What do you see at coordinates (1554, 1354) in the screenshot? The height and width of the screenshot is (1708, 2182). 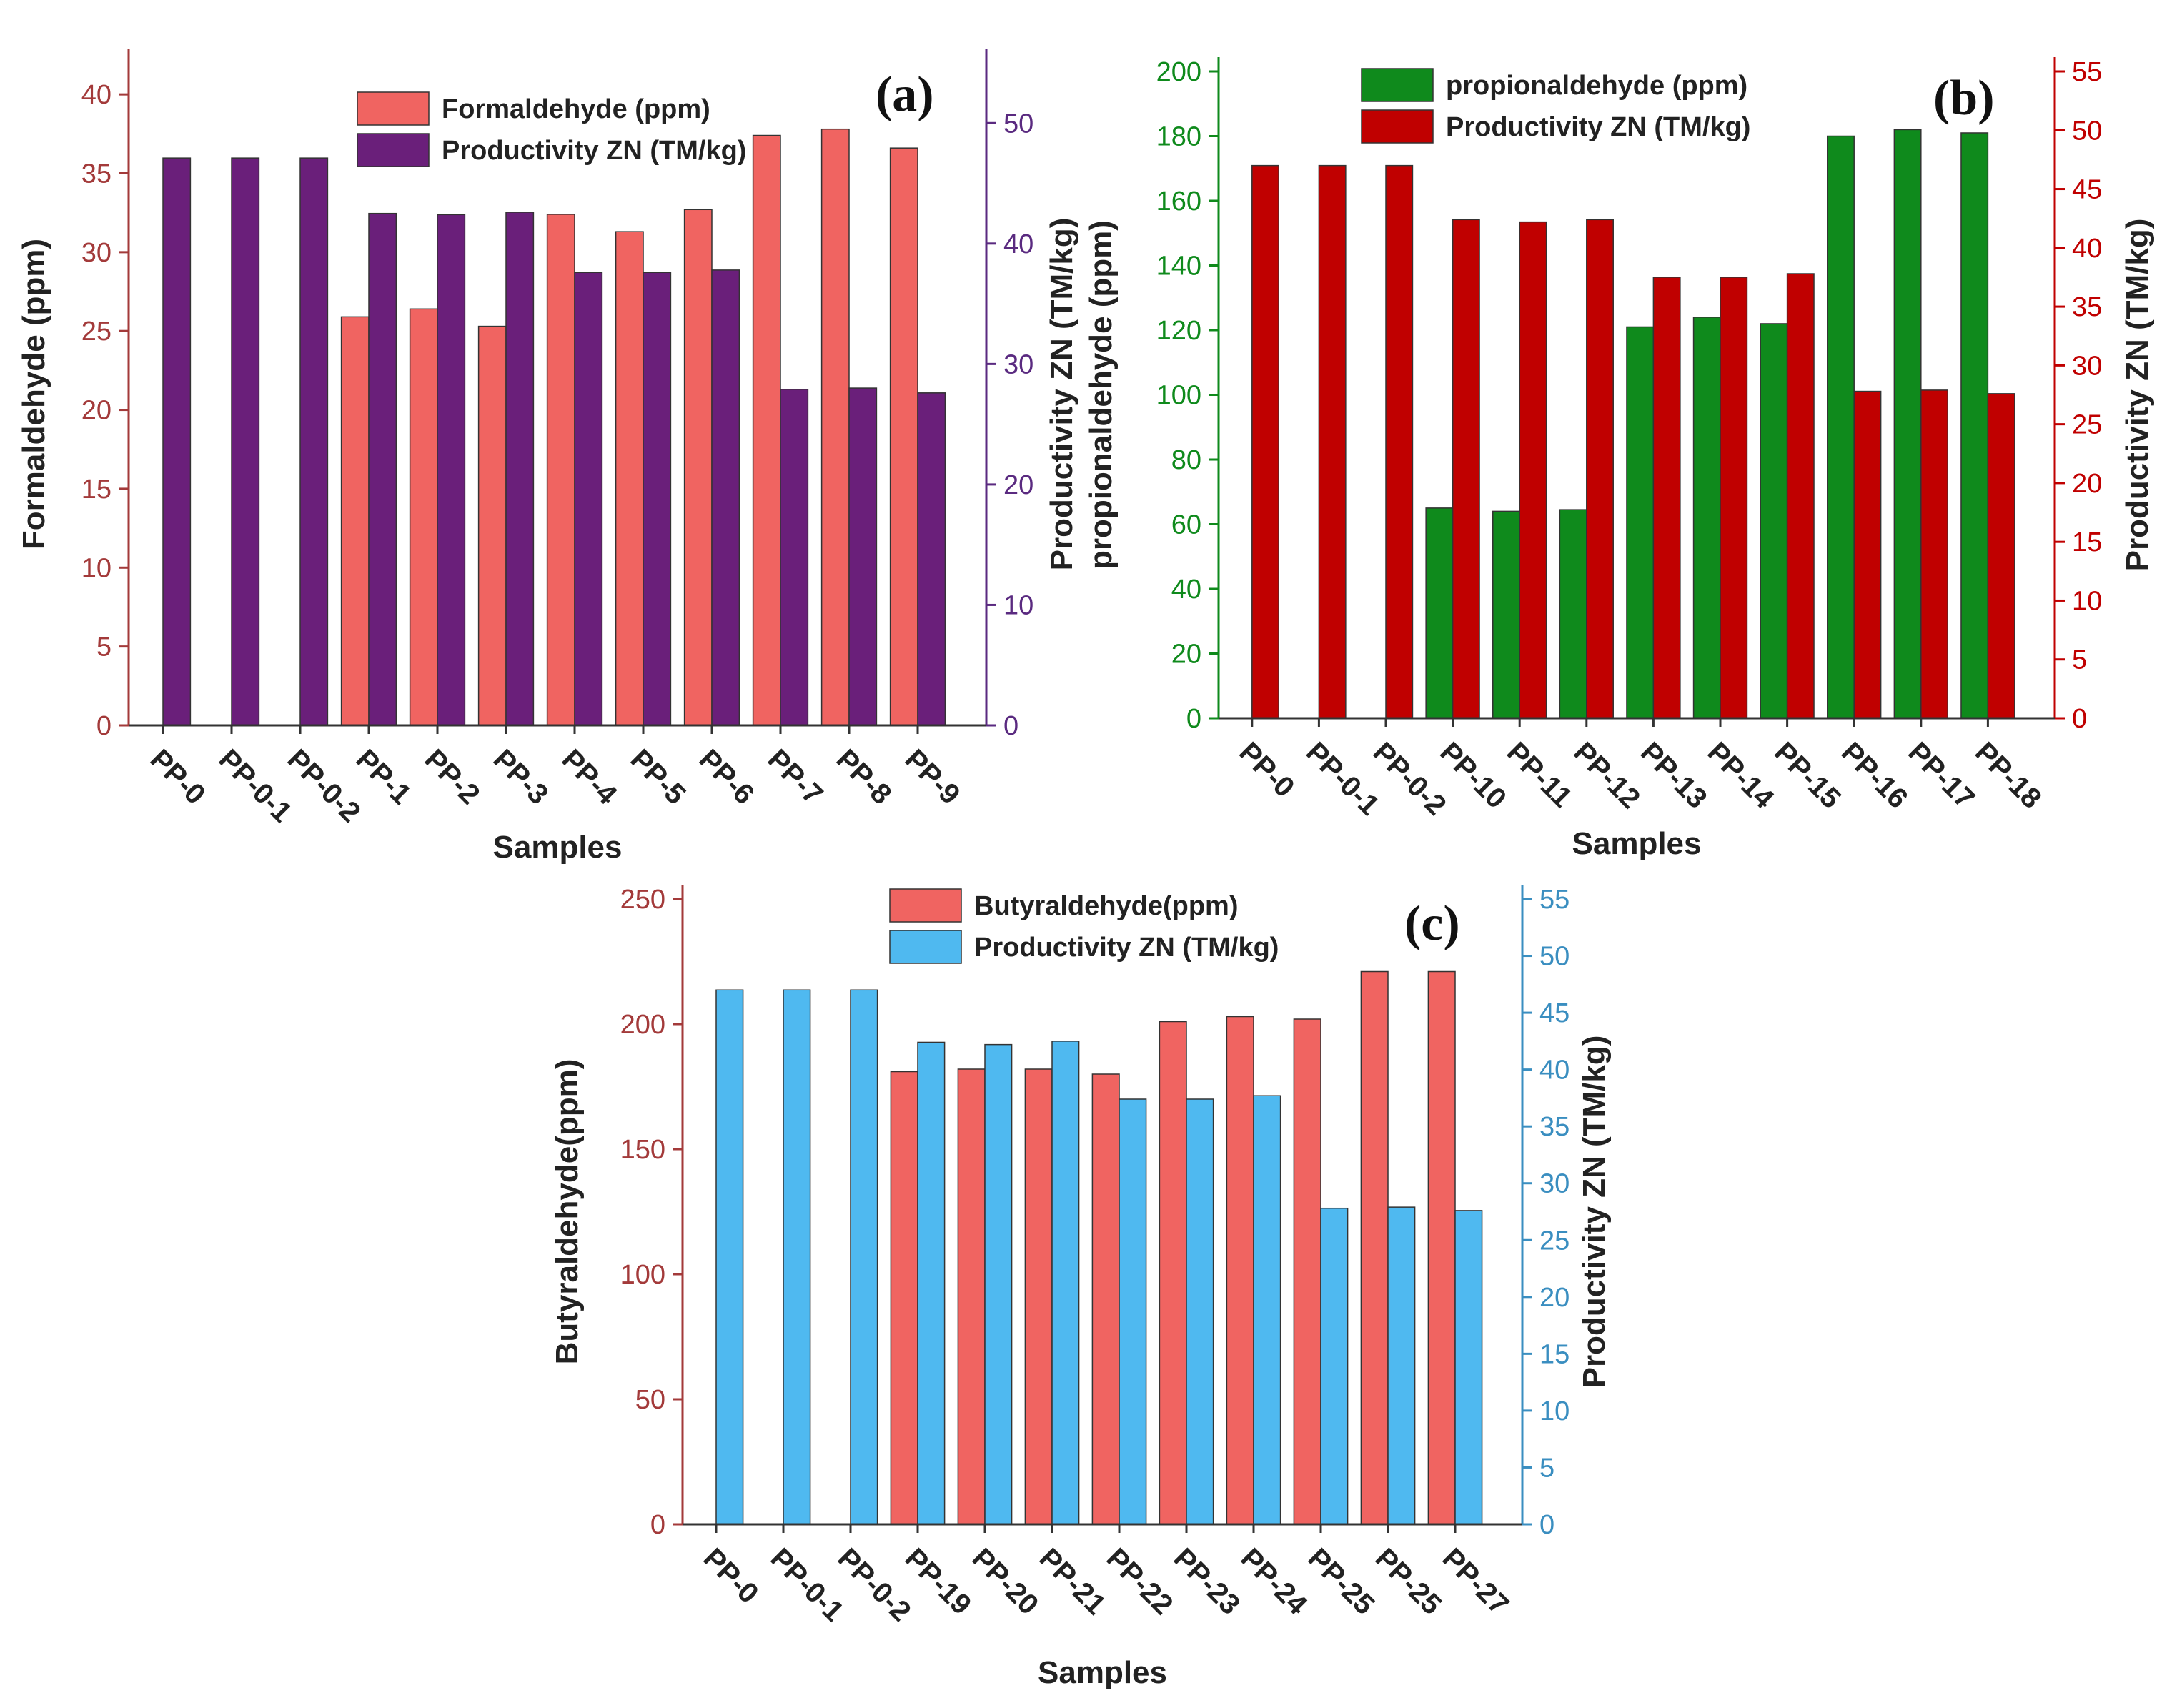 I see `right-tick-label: 15` at bounding box center [1554, 1354].